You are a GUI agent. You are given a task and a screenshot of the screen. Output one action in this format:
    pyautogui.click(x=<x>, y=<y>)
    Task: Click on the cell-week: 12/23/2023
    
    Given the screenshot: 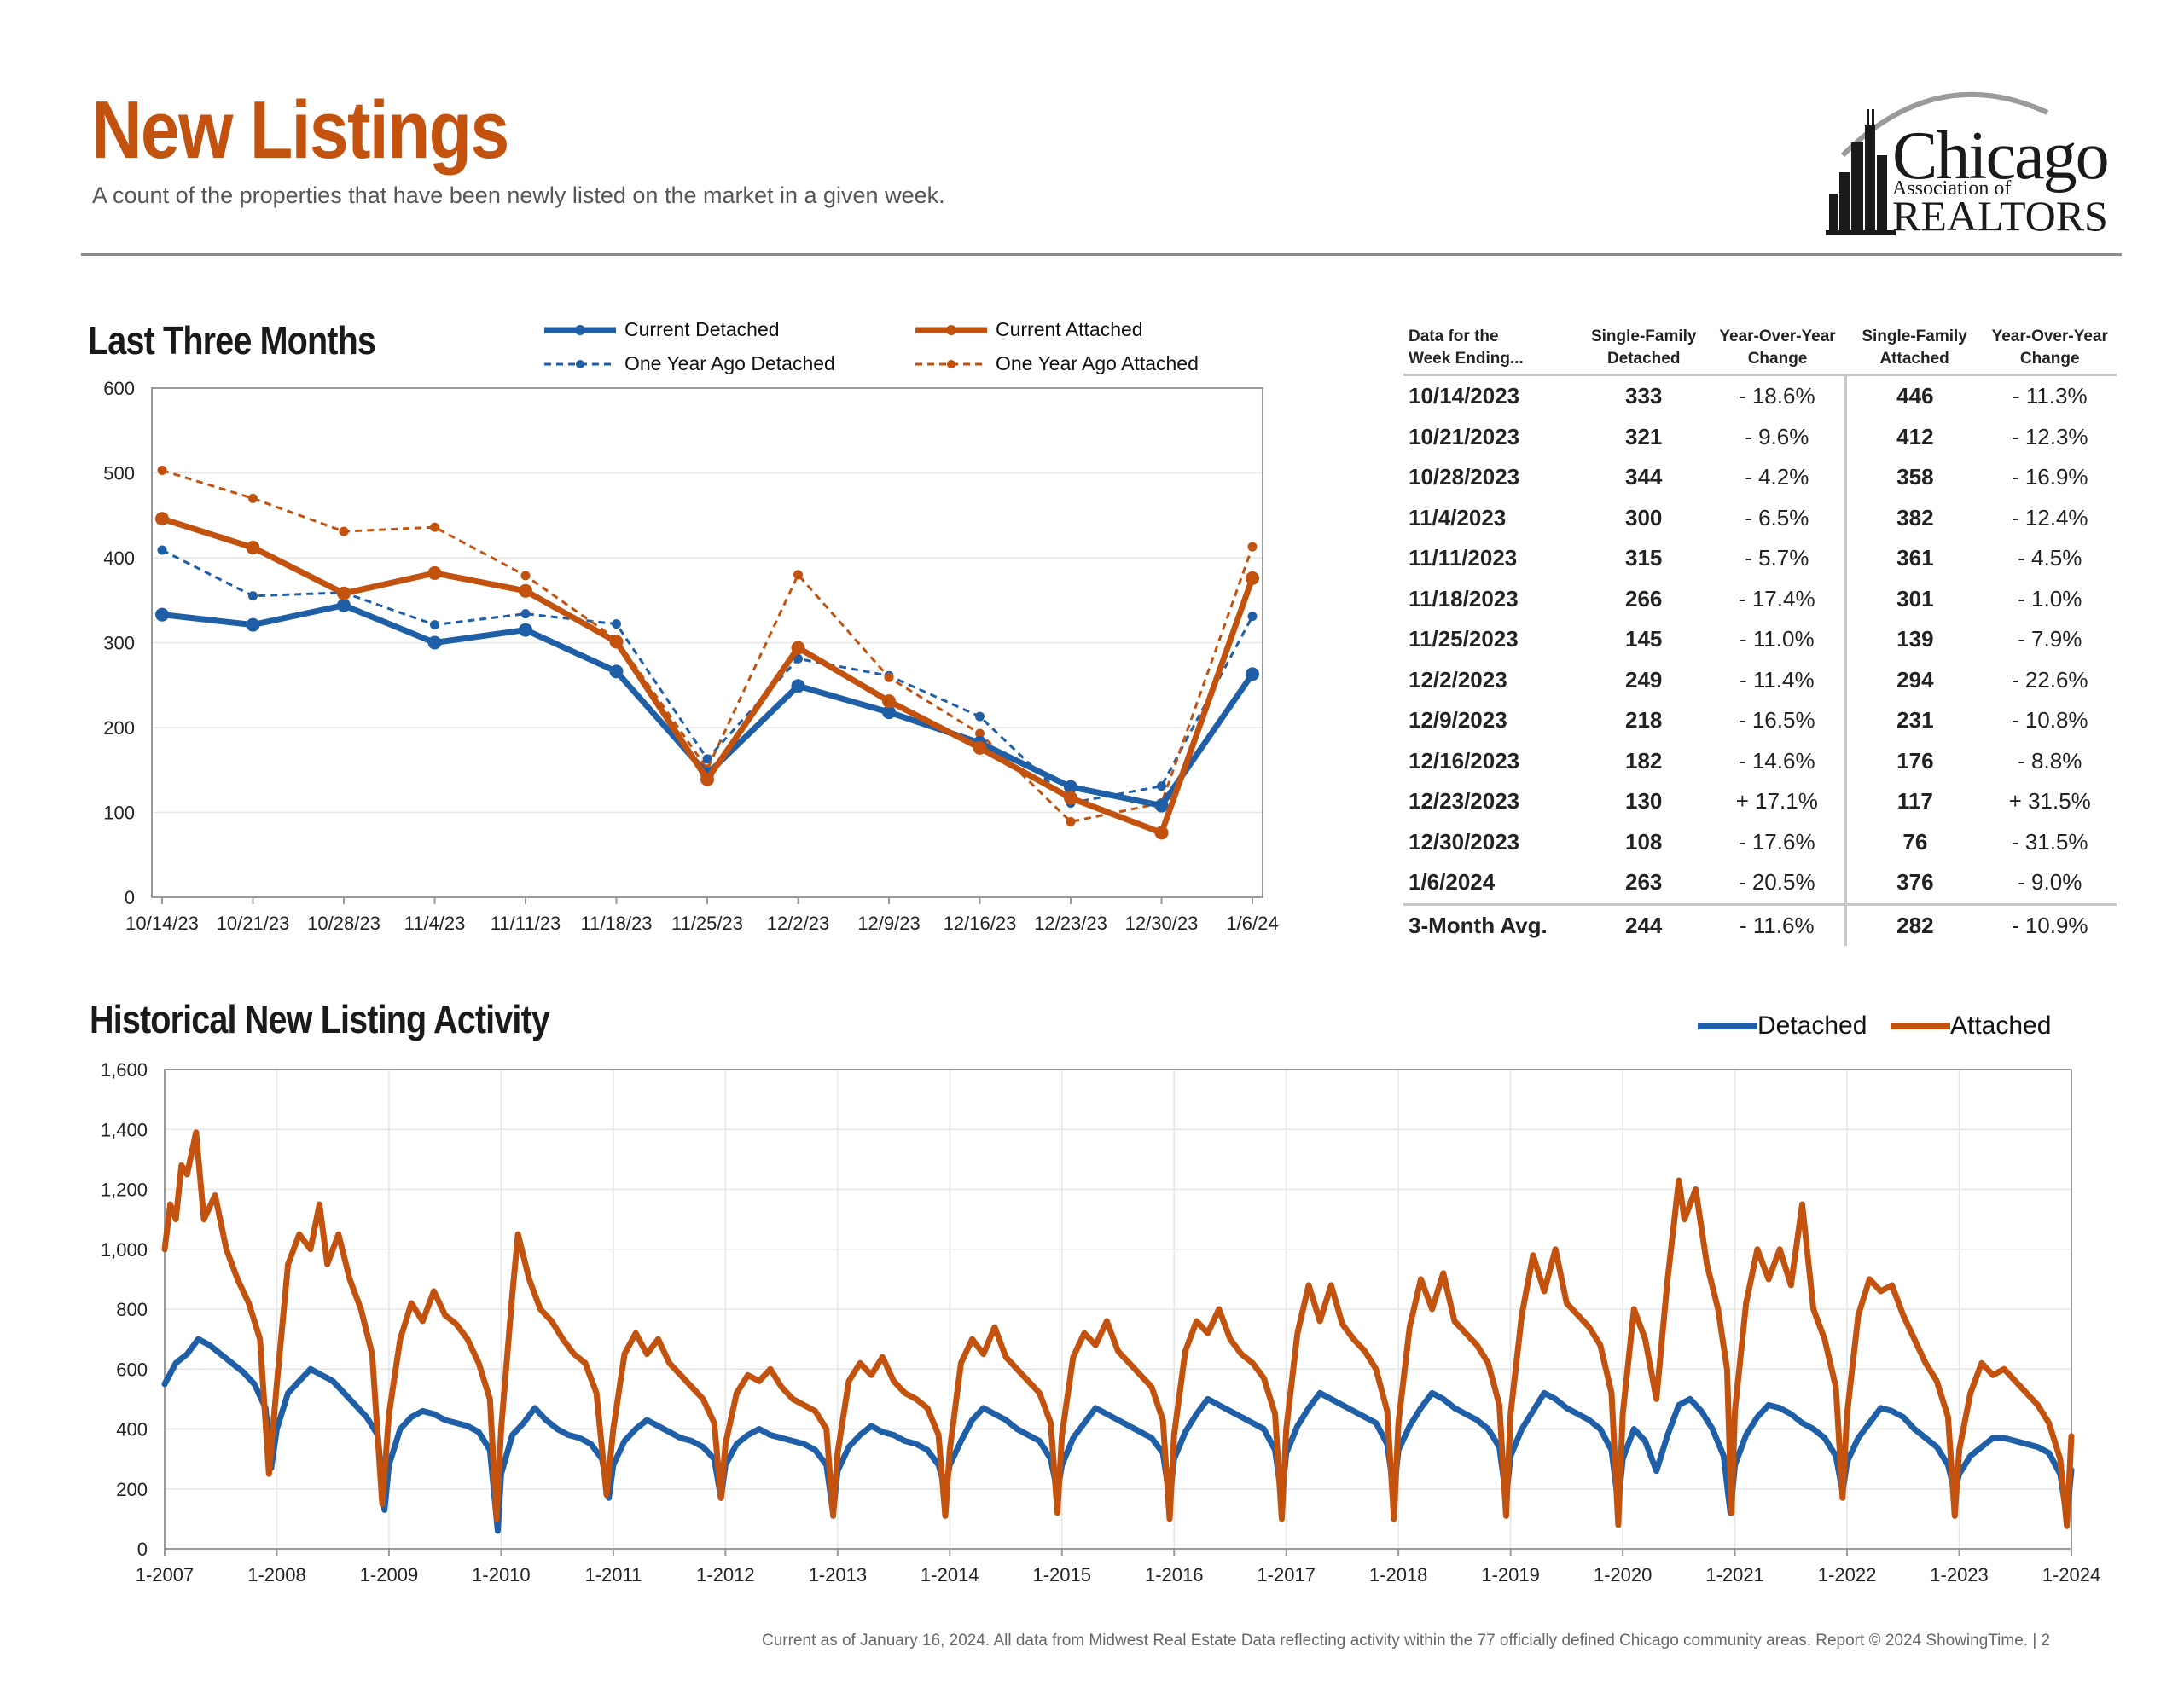 What is the action you would take?
    pyautogui.click(x=1465, y=802)
    